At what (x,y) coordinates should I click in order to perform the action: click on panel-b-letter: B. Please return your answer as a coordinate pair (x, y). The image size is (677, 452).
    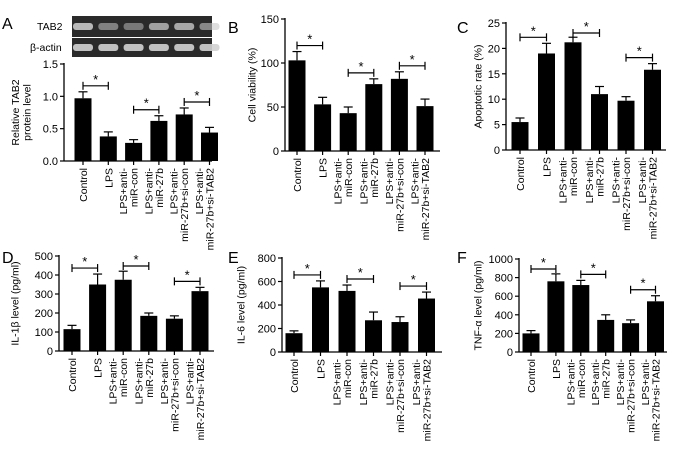
    Looking at the image, I should click on (233, 28).